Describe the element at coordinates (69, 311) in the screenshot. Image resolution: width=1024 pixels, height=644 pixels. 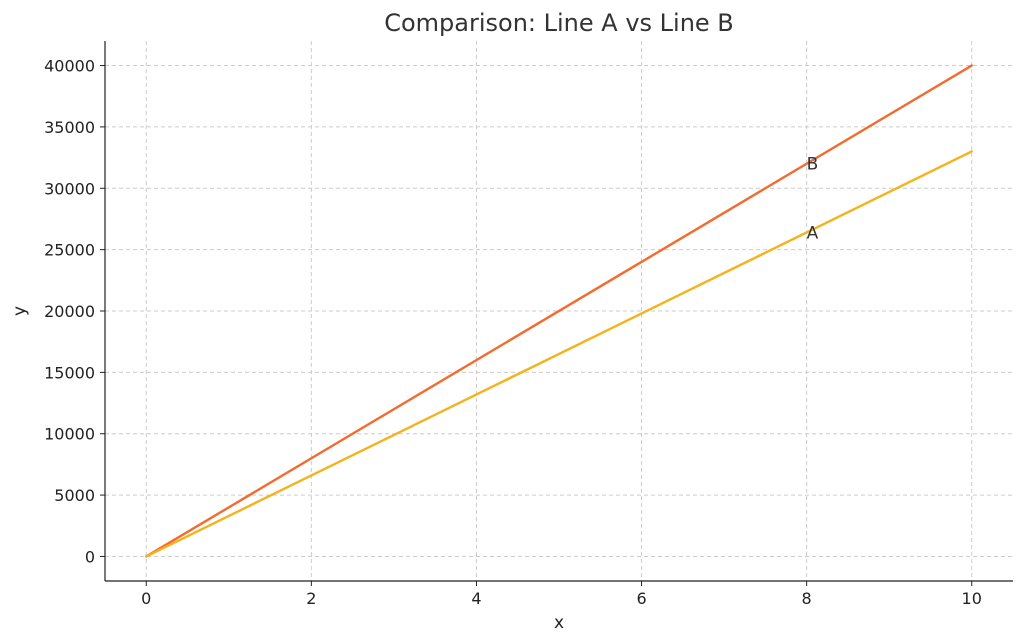
I see `y-tick-label: 20000` at that location.